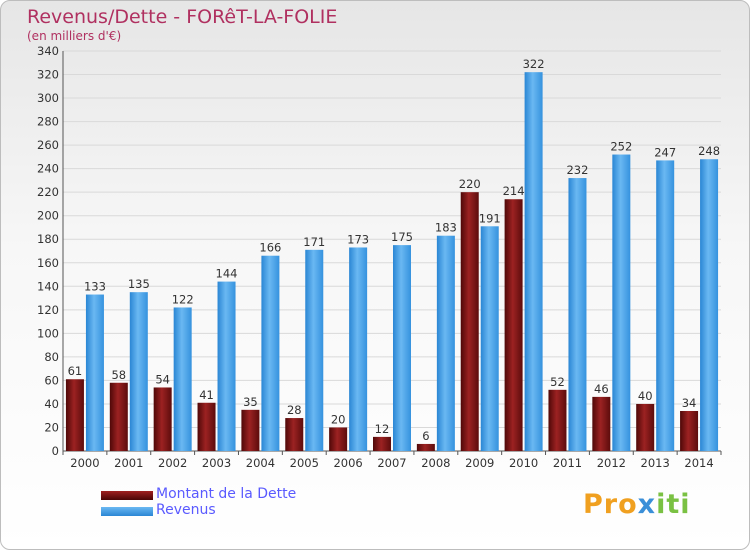  I want to click on x-tick-label: 2008, so click(435, 463).